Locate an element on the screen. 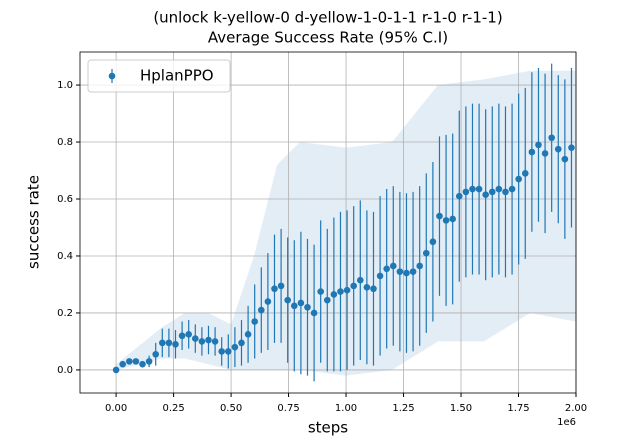  x-tick-label: 1.75 is located at coordinates (518, 408).